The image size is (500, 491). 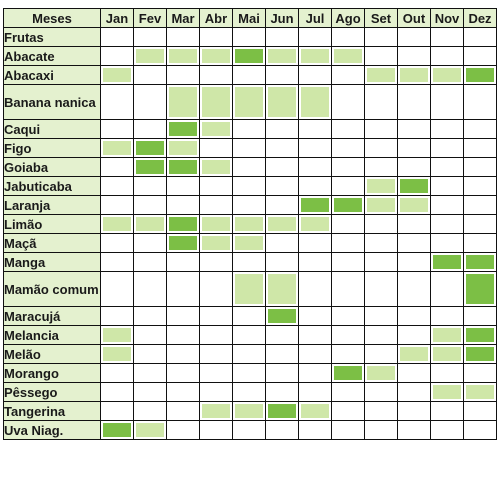 What do you see at coordinates (282, 18) in the screenshot?
I see `header-month-jun: Jun` at bounding box center [282, 18].